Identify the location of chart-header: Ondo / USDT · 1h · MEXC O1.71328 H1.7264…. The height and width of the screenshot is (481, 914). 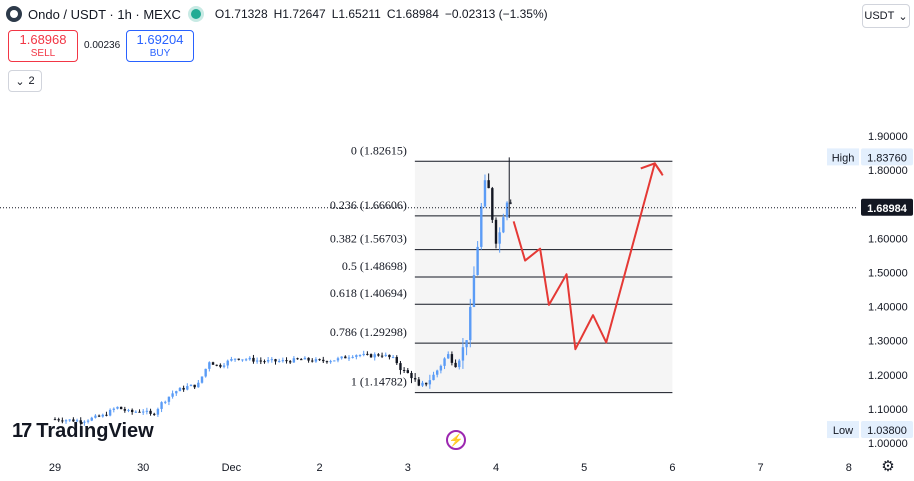
(277, 14).